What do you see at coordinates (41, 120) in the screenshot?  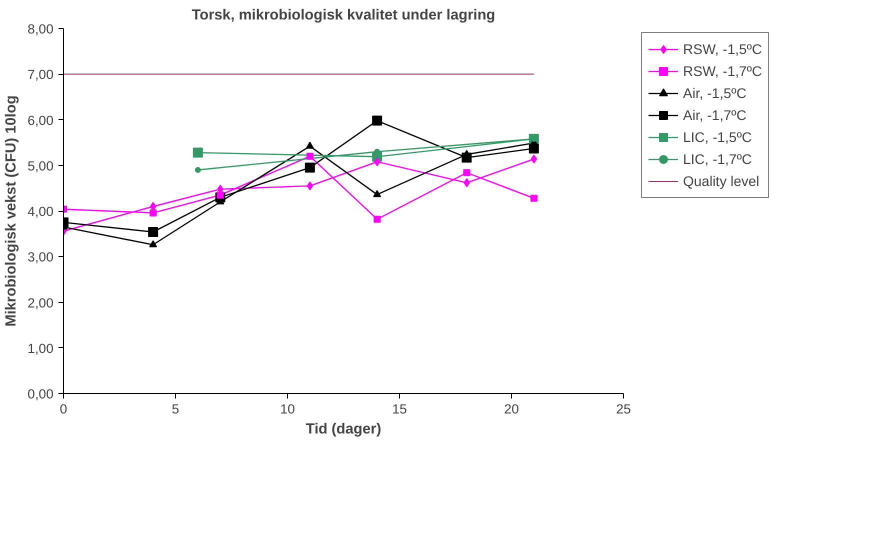 I see `y-tick-label: 6,00` at bounding box center [41, 120].